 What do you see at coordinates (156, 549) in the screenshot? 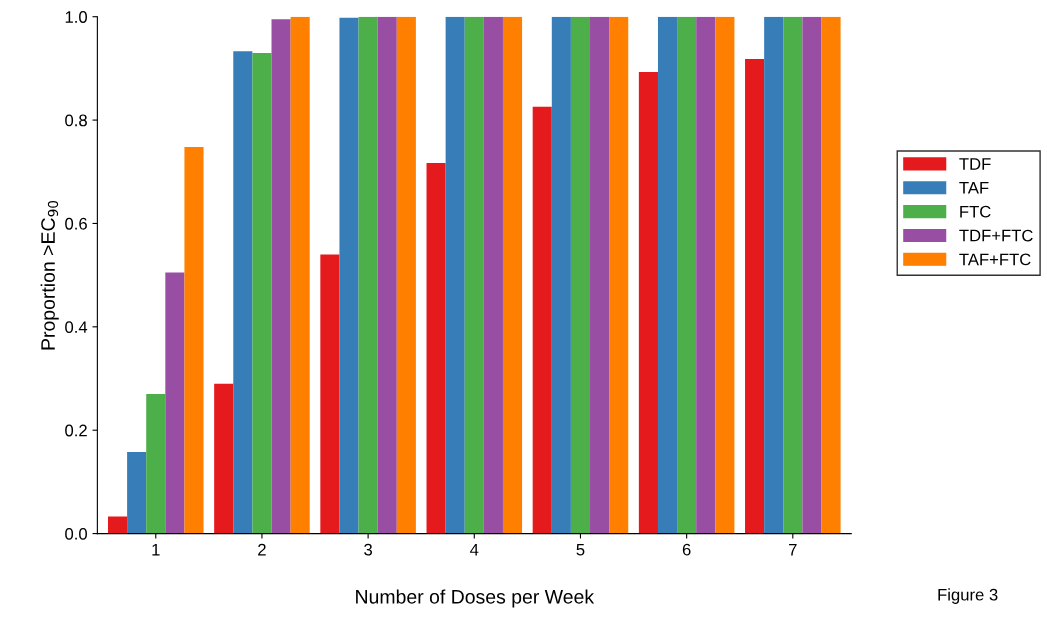
I see `x-tick-label: 1` at bounding box center [156, 549].